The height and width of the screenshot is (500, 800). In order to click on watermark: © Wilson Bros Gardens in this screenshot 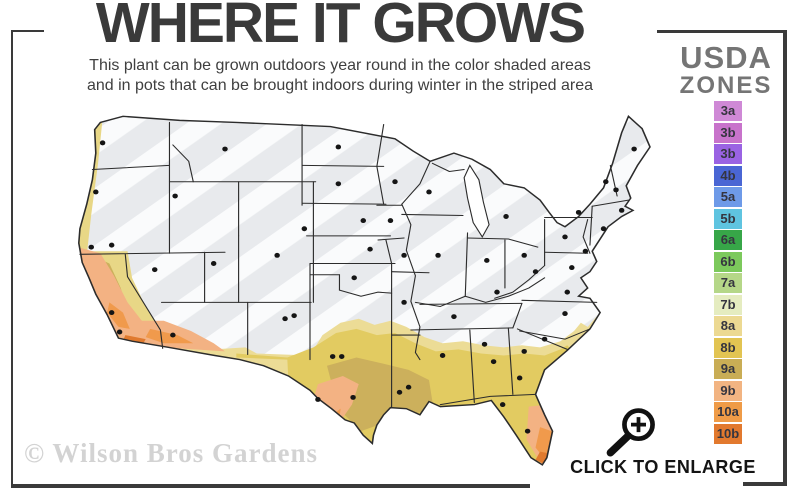, I will do `click(171, 453)`.